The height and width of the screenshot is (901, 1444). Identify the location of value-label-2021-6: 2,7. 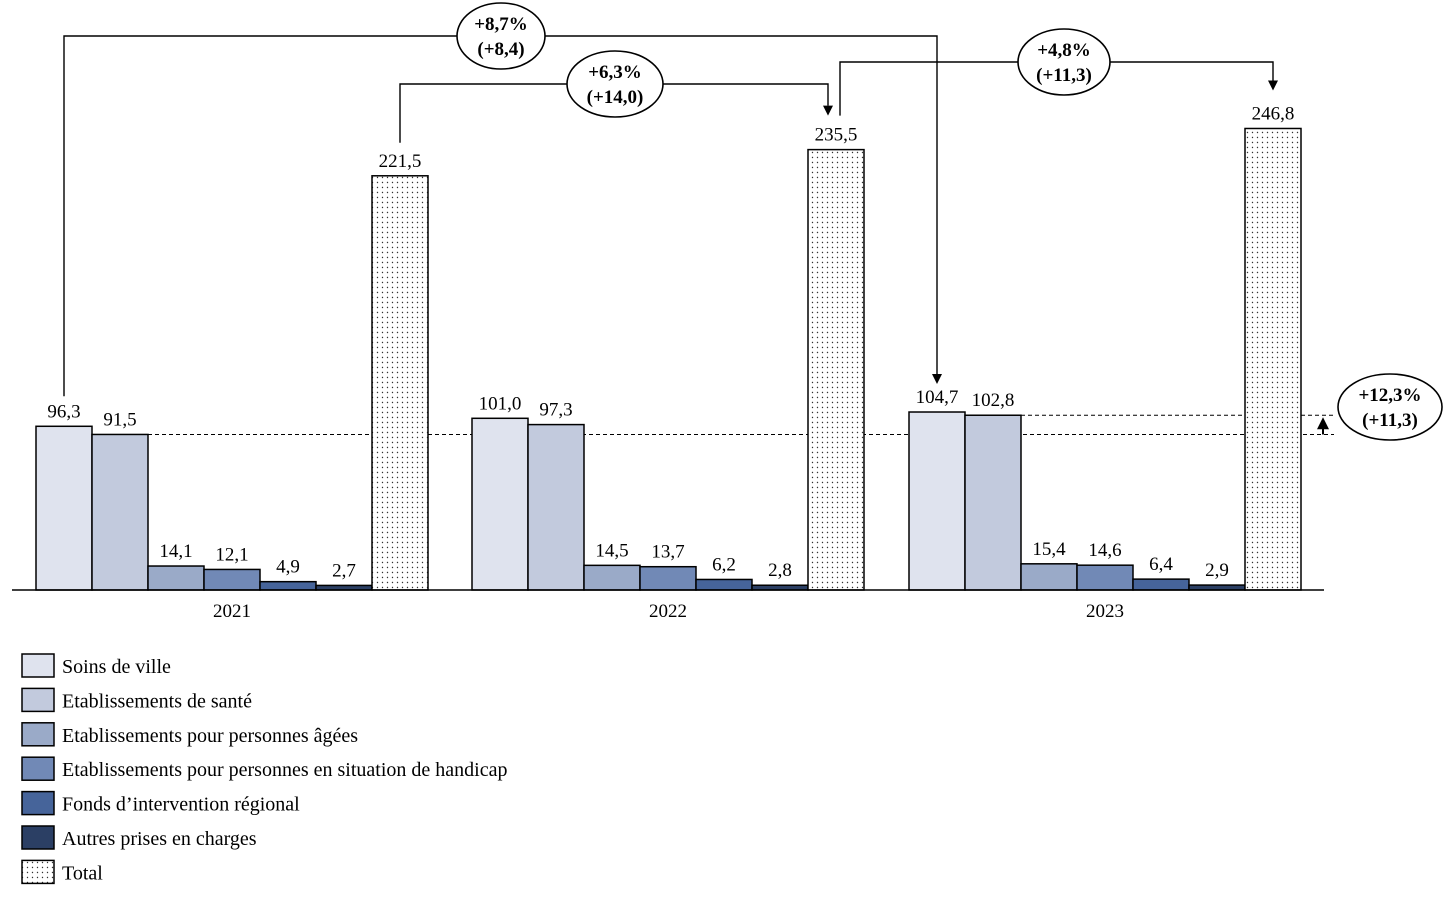
(344, 570).